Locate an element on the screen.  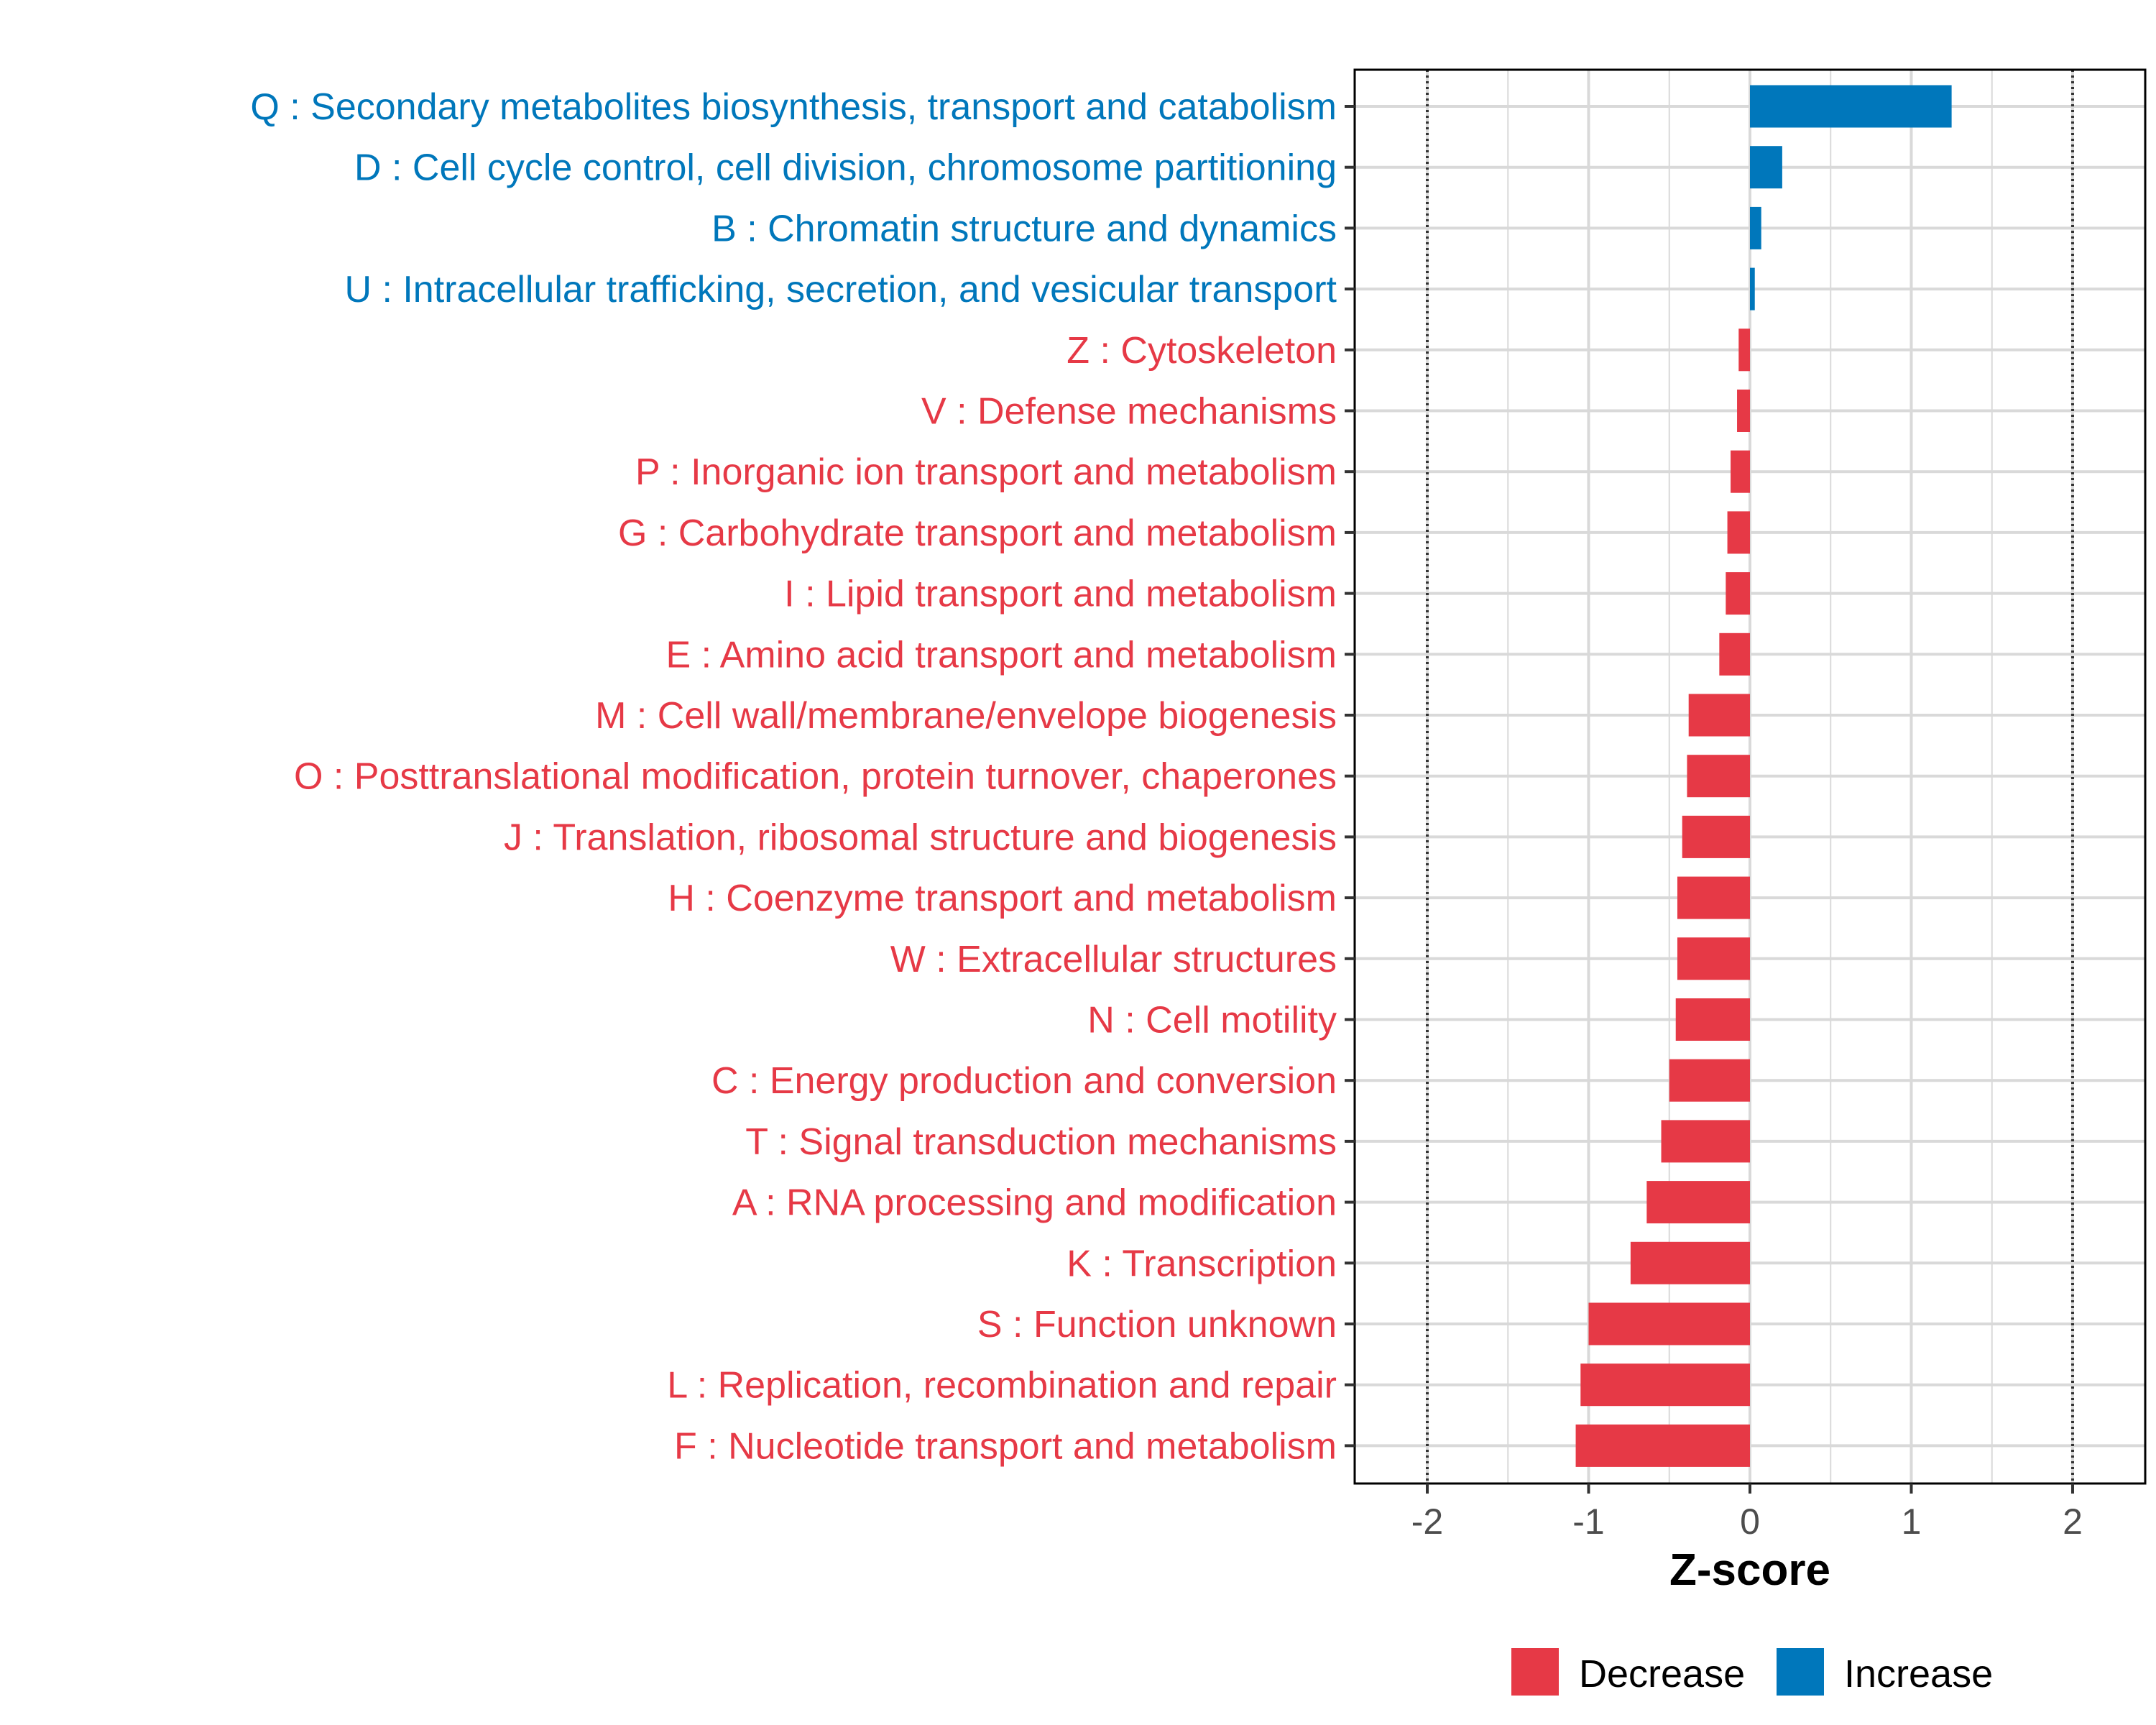
x-tick-label: -1 is located at coordinates (1588, 1521).